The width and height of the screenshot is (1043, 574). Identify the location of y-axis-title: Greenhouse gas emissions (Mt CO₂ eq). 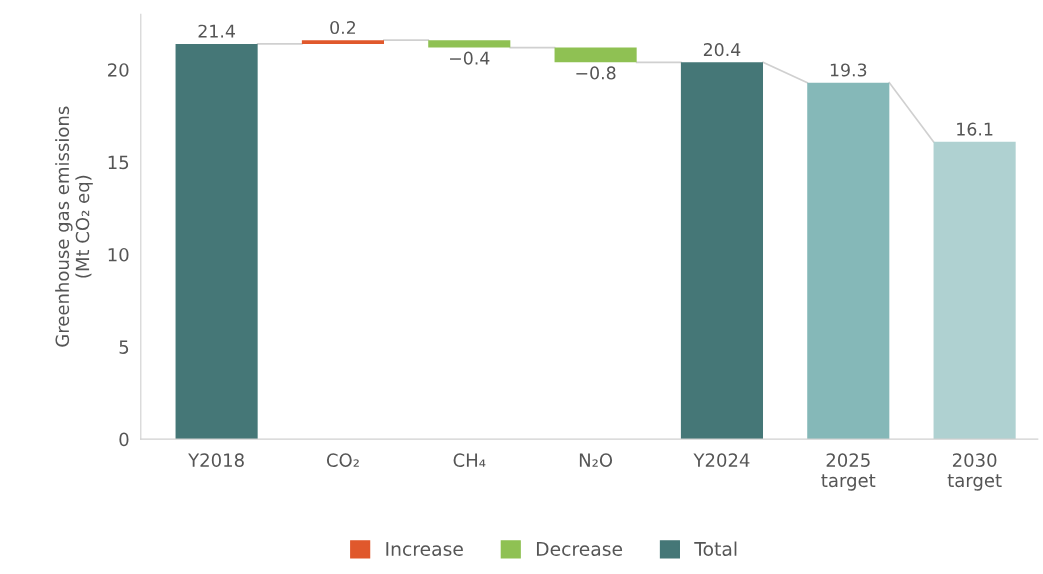
(74, 226).